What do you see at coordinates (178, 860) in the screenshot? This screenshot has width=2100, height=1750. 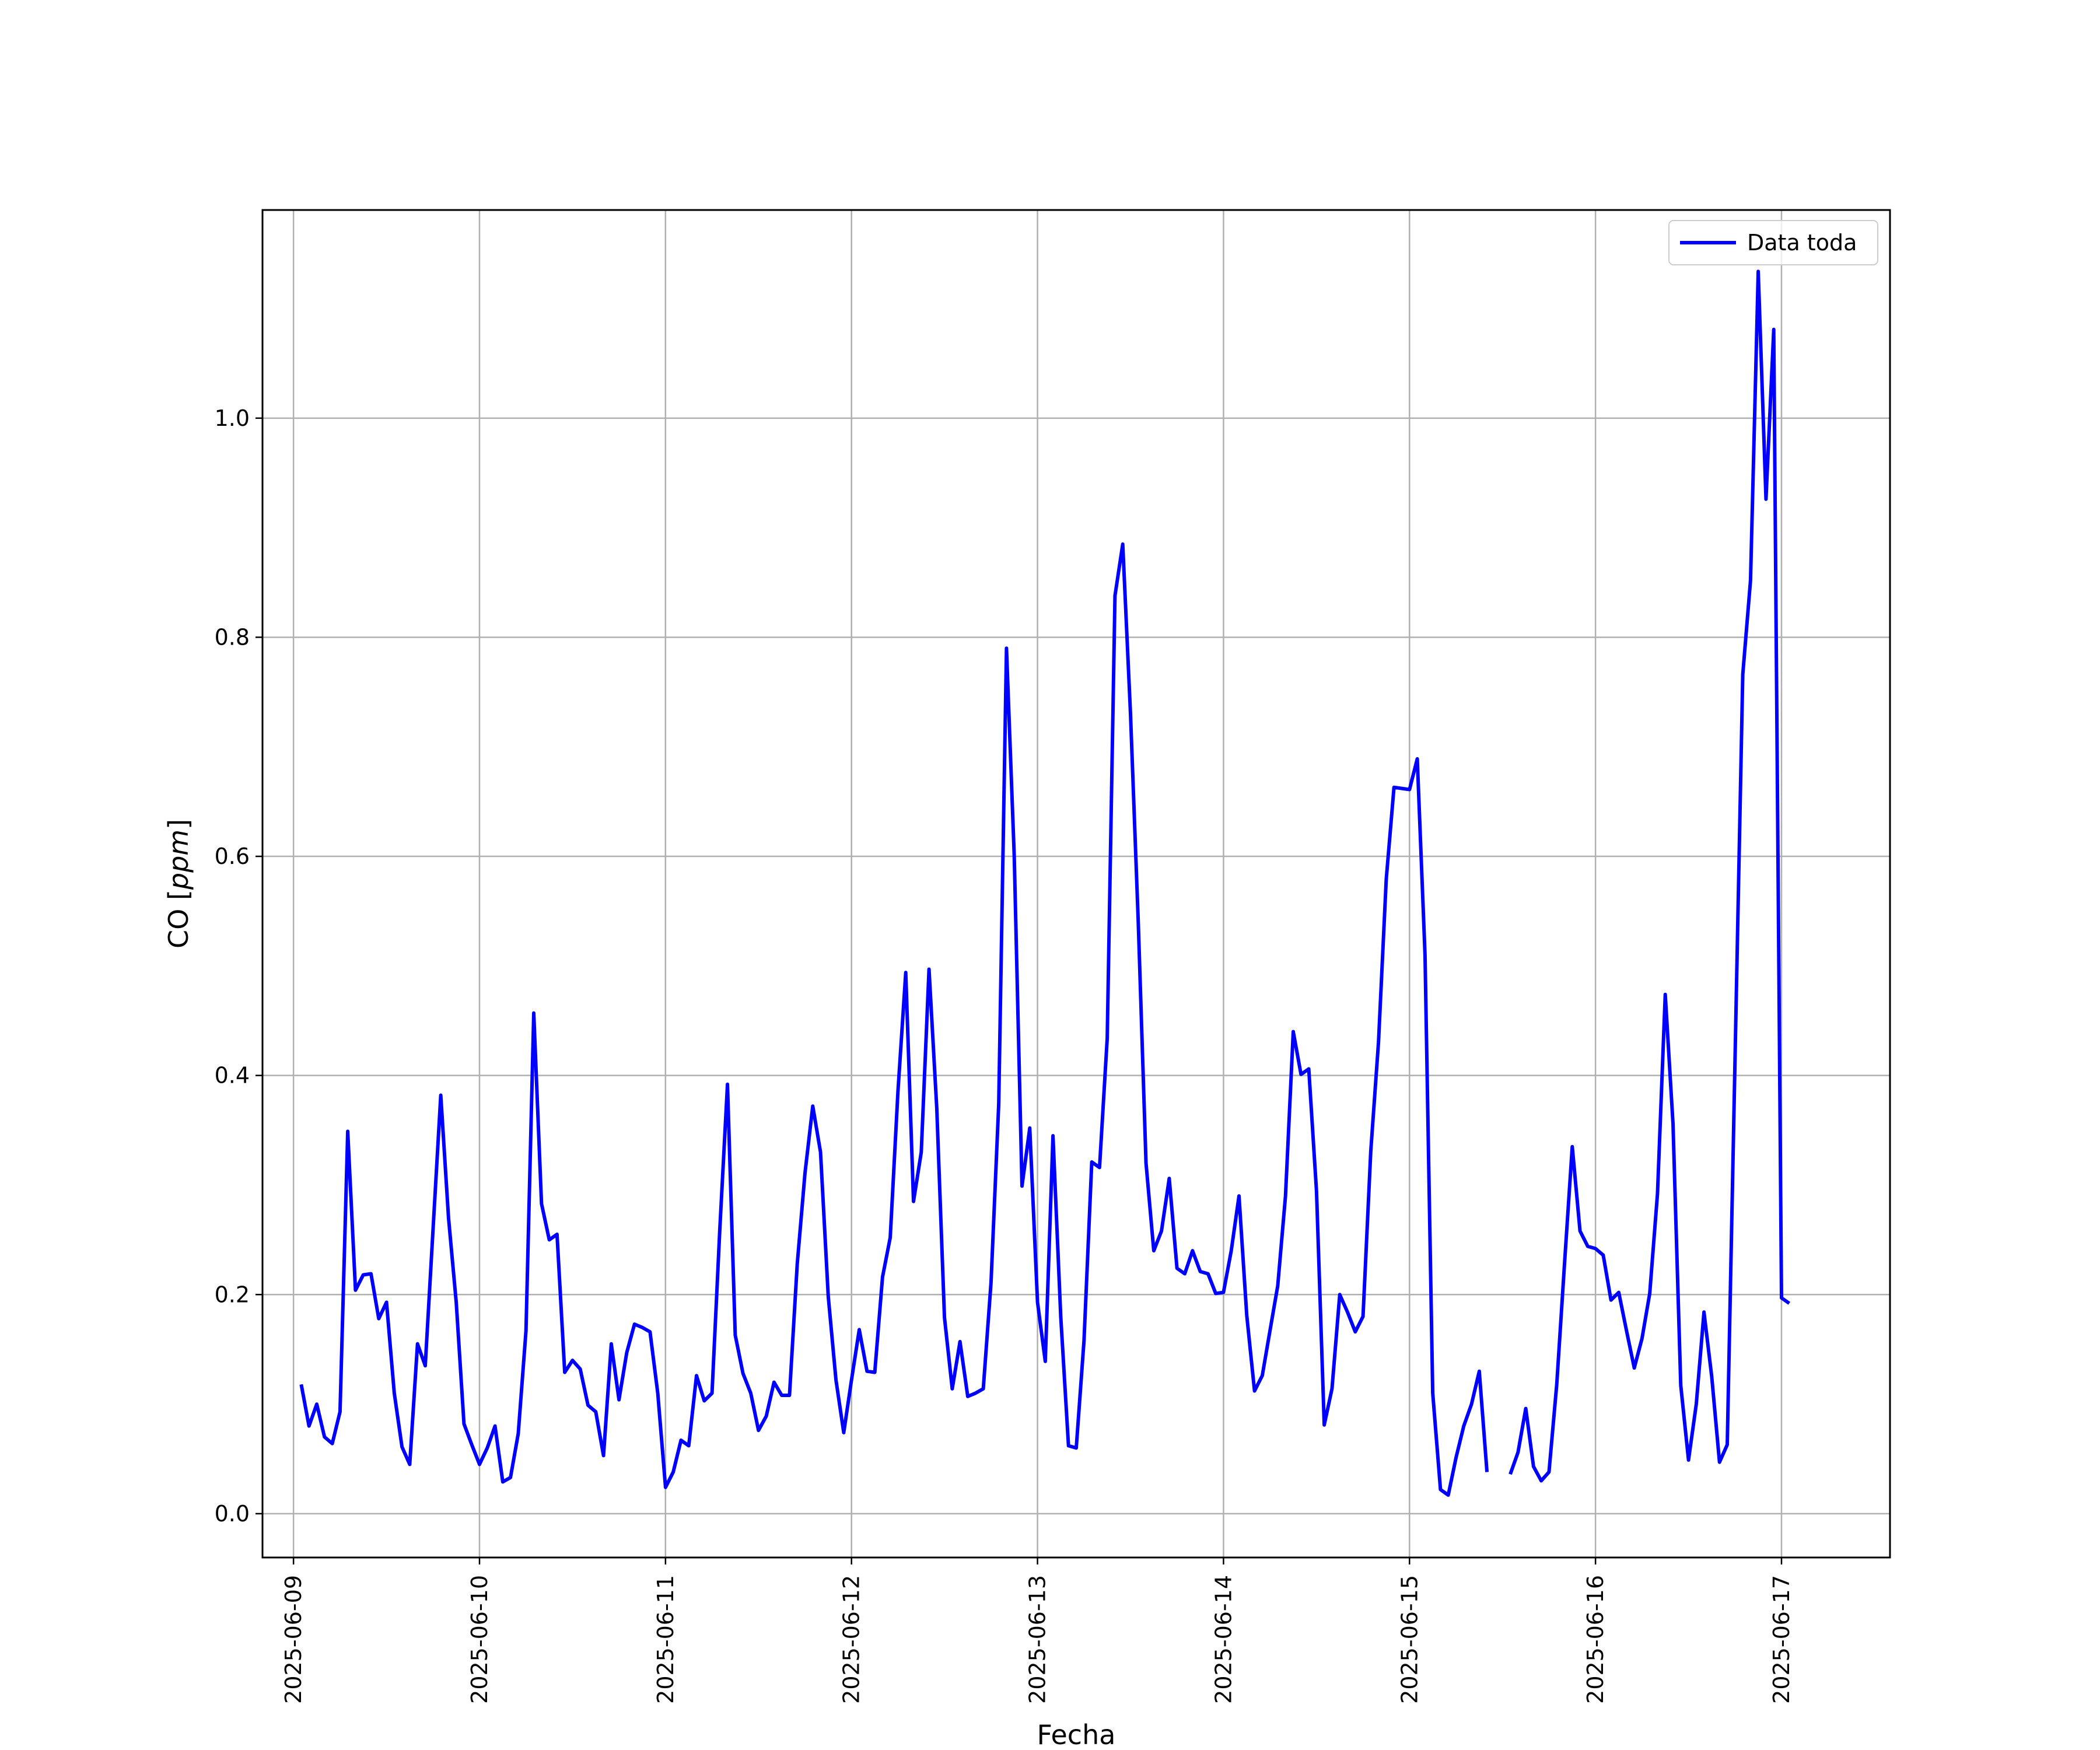 I see `y-axis-title-unit: ppm` at bounding box center [178, 860].